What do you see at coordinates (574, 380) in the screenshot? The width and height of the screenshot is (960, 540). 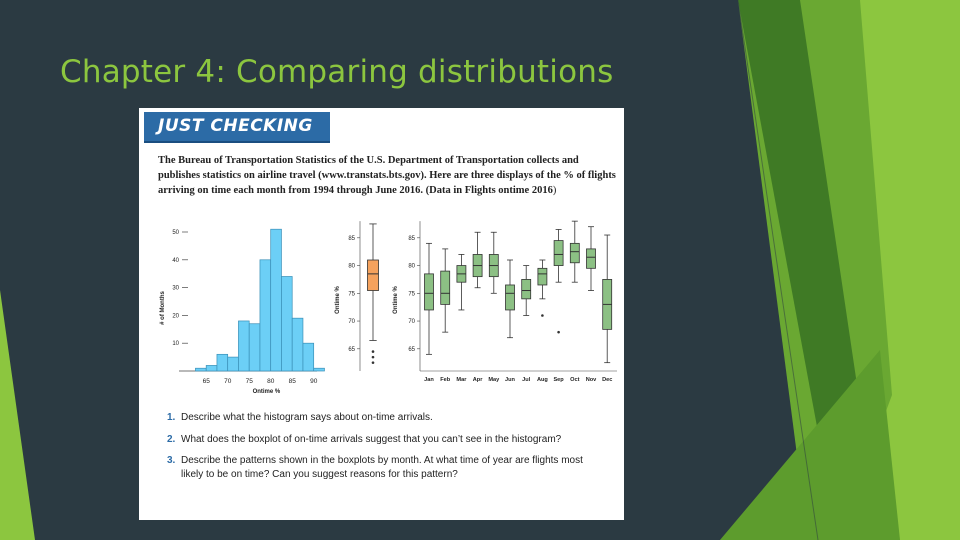 I see `monthly-boxplot-x-tick-label: Oct` at bounding box center [574, 380].